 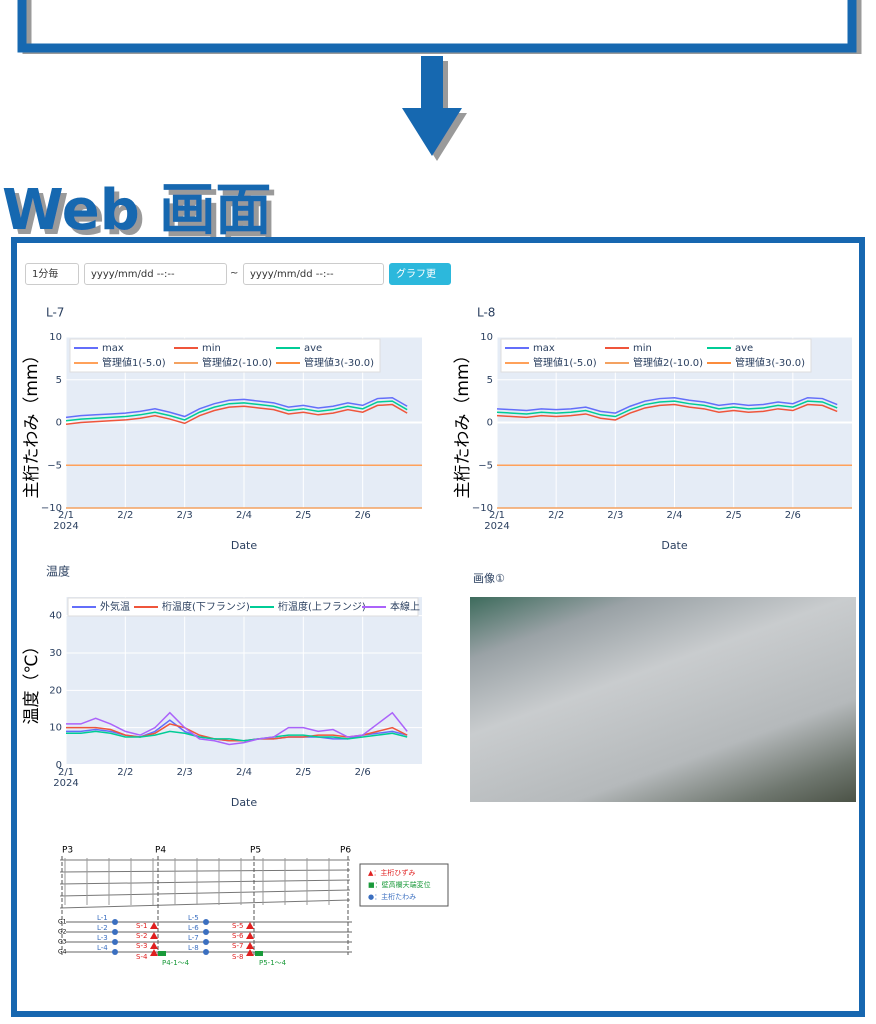 What do you see at coordinates (141, 926) in the screenshot?
I see `strain-label: S-1` at bounding box center [141, 926].